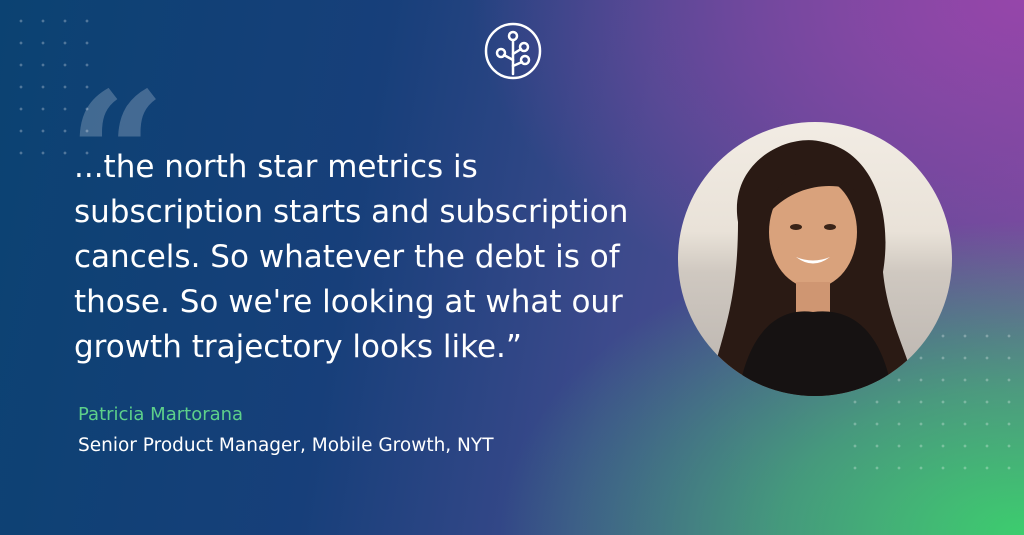 The width and height of the screenshot is (1024, 535). Describe the element at coordinates (55, 85) in the screenshot. I see `dot-pattern` at that location.